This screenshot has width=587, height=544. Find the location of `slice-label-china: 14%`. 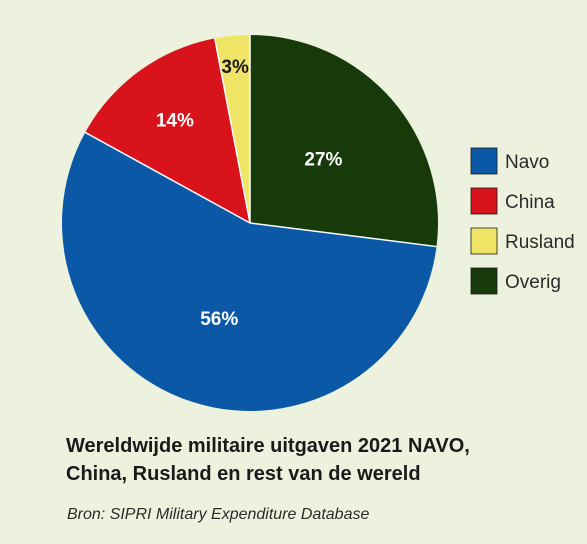

slice-label-china: 14% is located at coordinates (175, 121).